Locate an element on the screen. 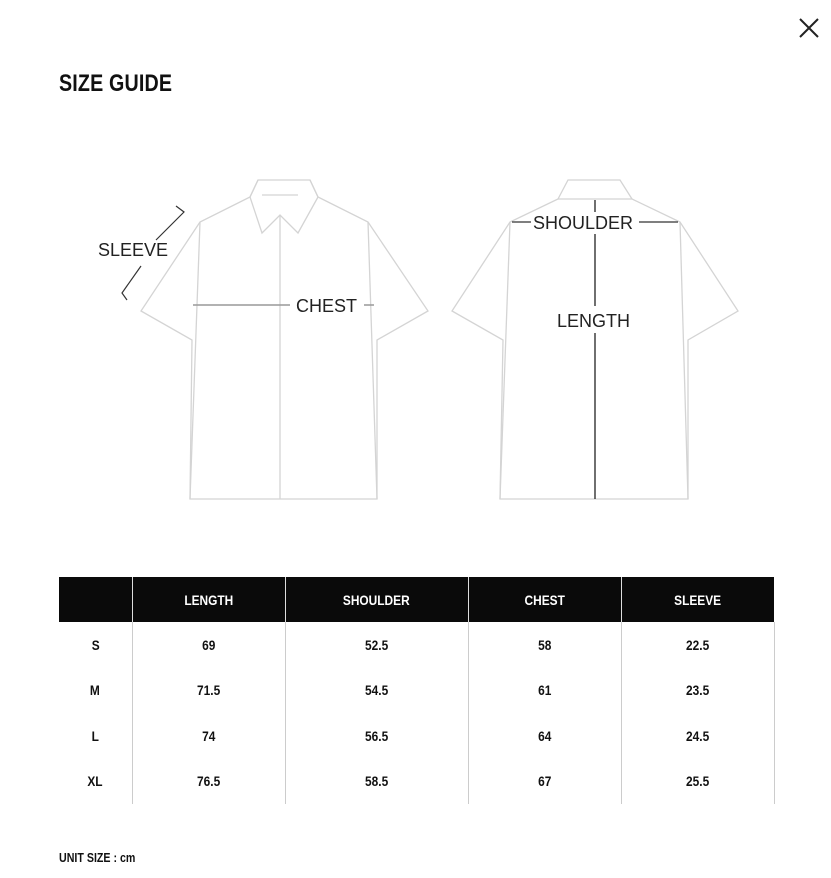 This screenshot has height=878, width=831. table-cell: 23.5 is located at coordinates (697, 690).